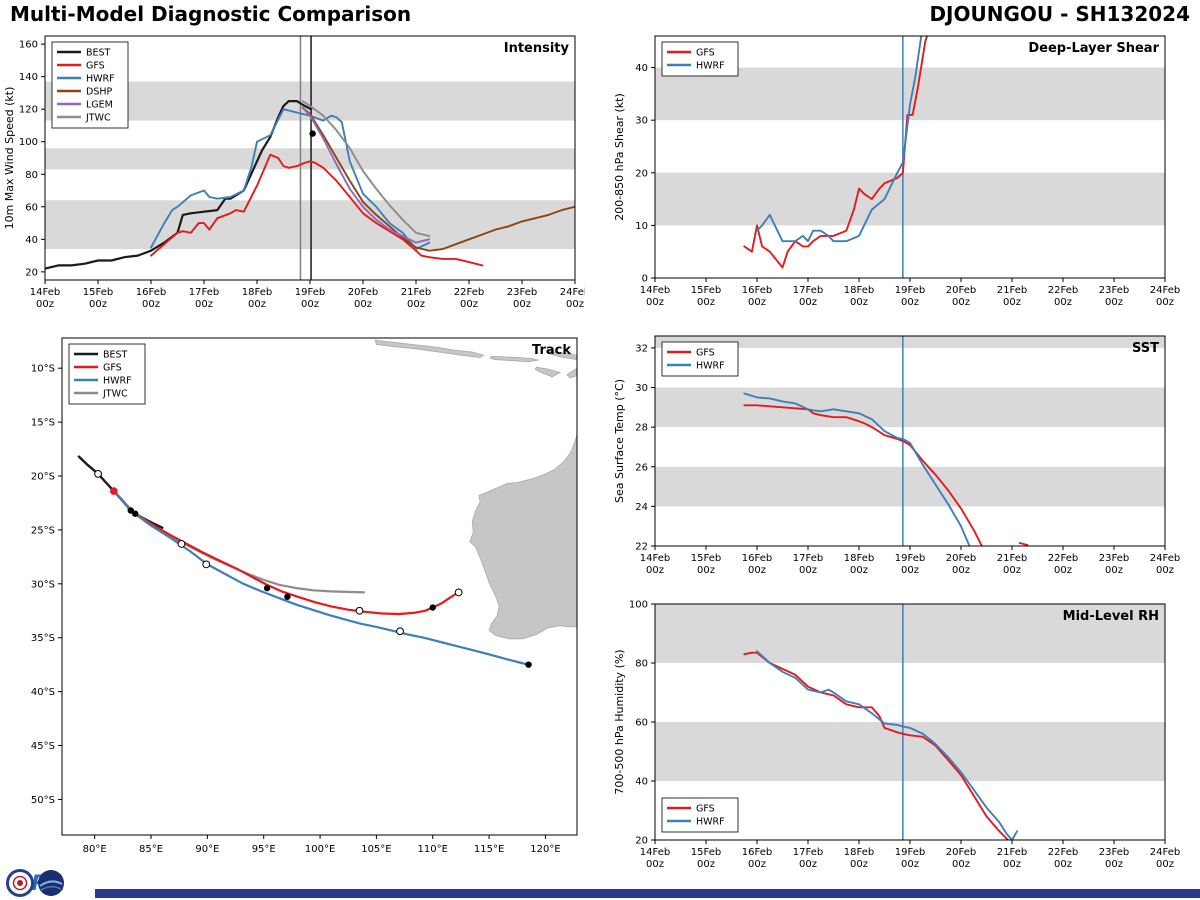  I want to click on cira-seal-icon, so click(35, 883).